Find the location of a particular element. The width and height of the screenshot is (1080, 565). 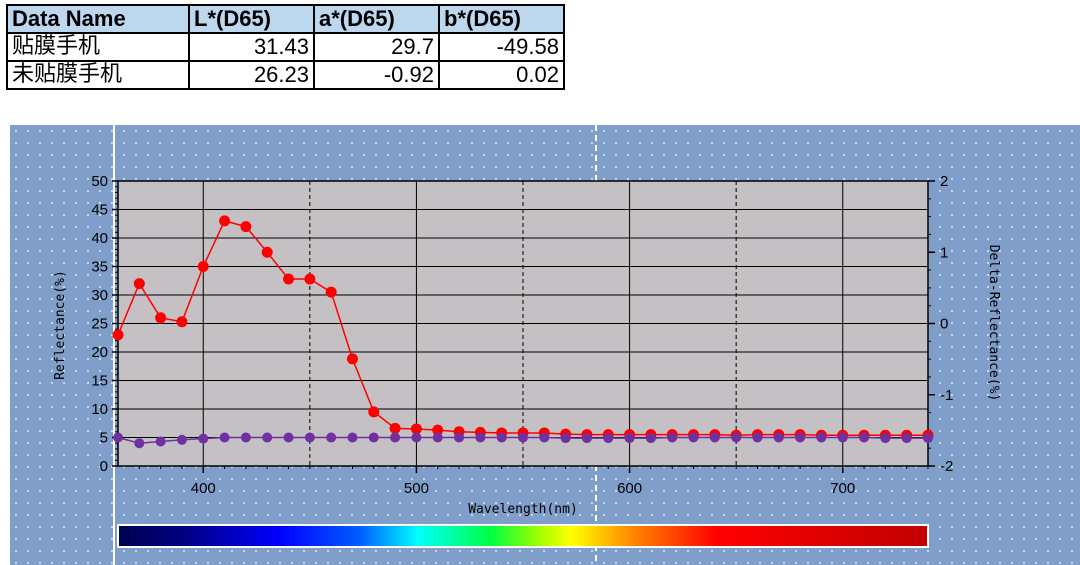

table-row: 未贴膜手机 26.23 -0.92 0.02 is located at coordinates (285, 75).